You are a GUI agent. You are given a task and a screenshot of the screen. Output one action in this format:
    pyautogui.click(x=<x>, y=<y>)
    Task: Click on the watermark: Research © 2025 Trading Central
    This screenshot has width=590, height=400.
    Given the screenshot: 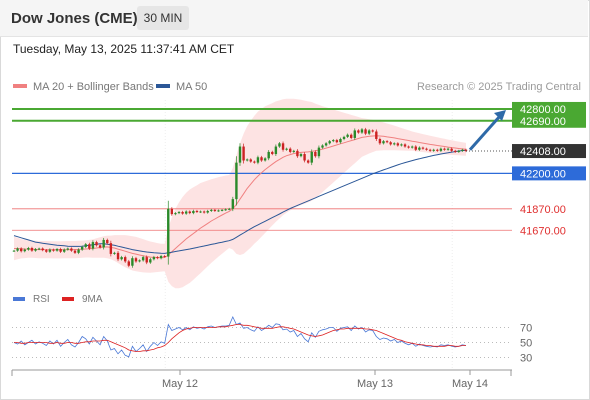 What is the action you would take?
    pyautogui.click(x=499, y=87)
    